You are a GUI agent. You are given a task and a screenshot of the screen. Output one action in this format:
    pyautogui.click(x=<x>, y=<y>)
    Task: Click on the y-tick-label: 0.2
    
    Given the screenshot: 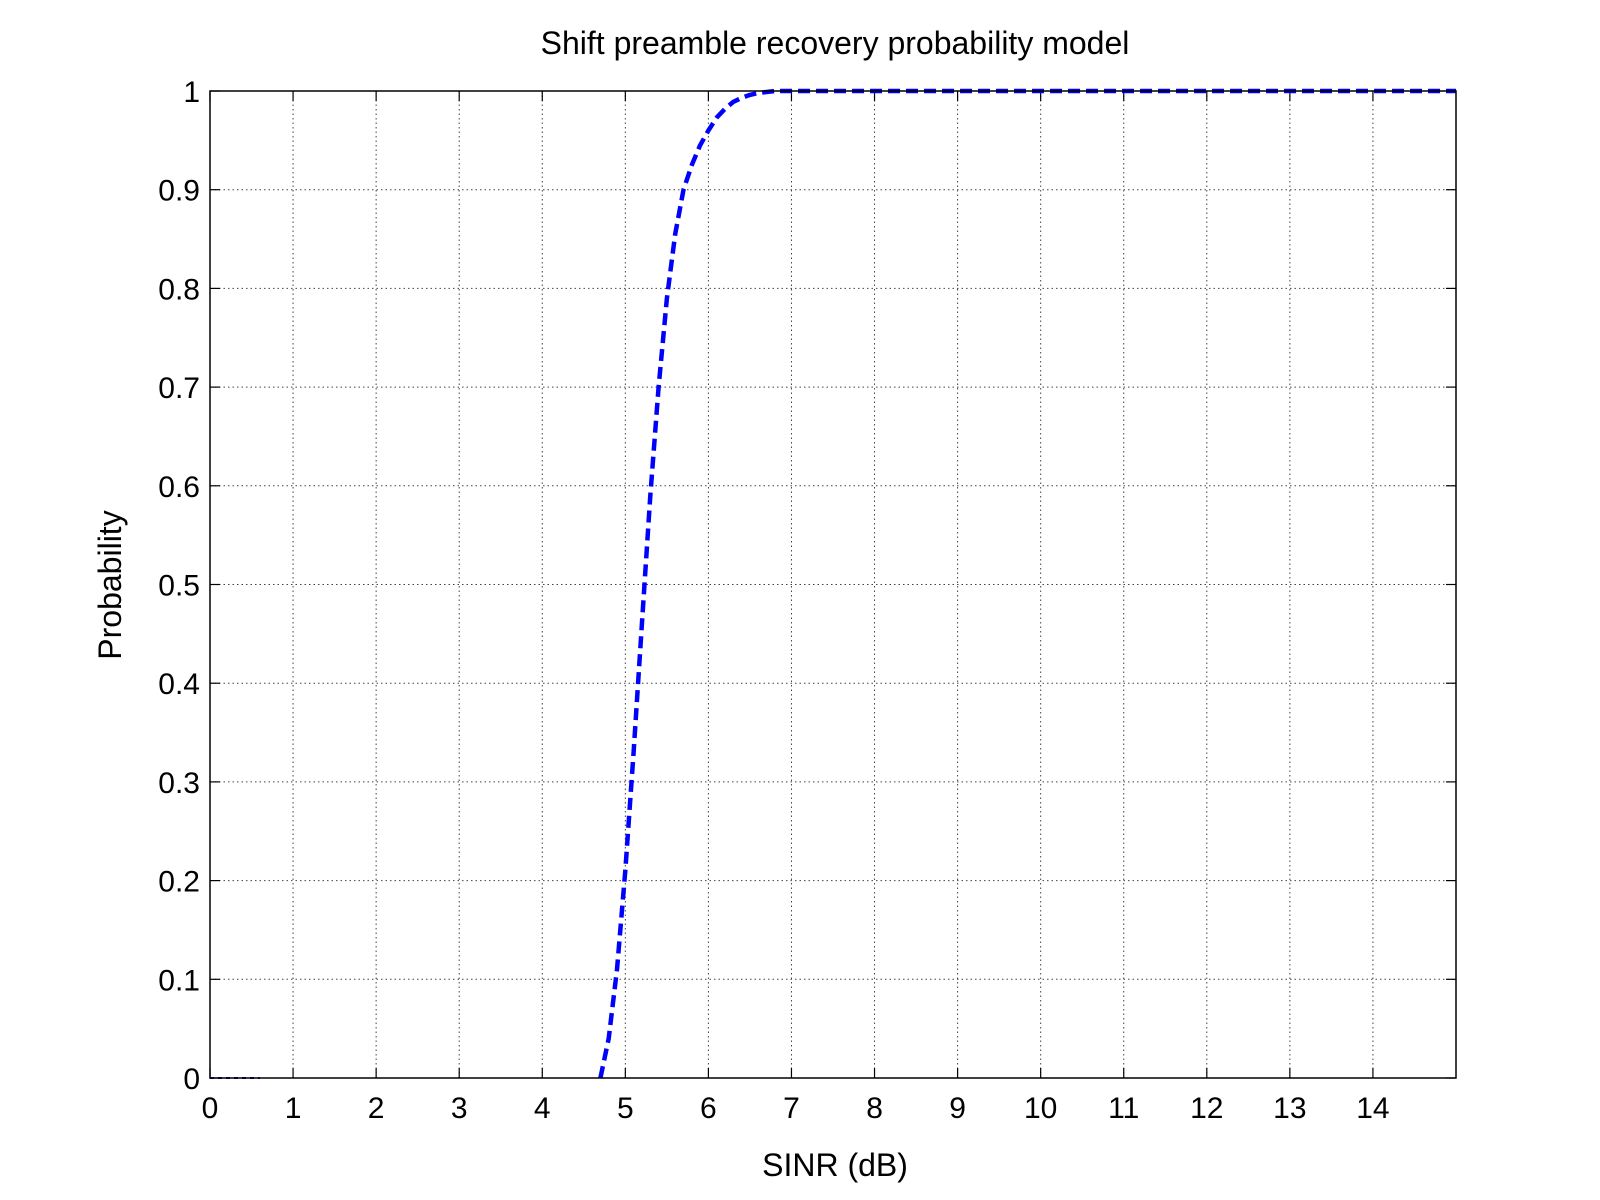 What is the action you would take?
    pyautogui.click(x=179, y=882)
    